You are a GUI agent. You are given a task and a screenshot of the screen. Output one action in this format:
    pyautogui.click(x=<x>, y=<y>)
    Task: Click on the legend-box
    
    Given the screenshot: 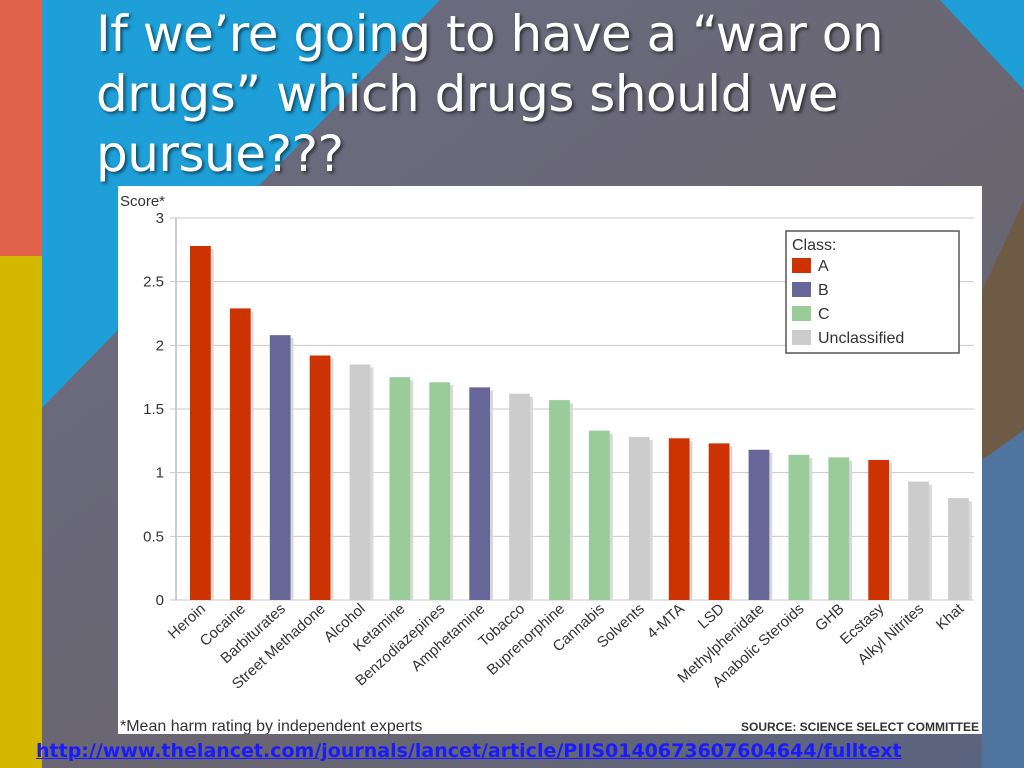 What is the action you would take?
    pyautogui.click(x=872, y=292)
    